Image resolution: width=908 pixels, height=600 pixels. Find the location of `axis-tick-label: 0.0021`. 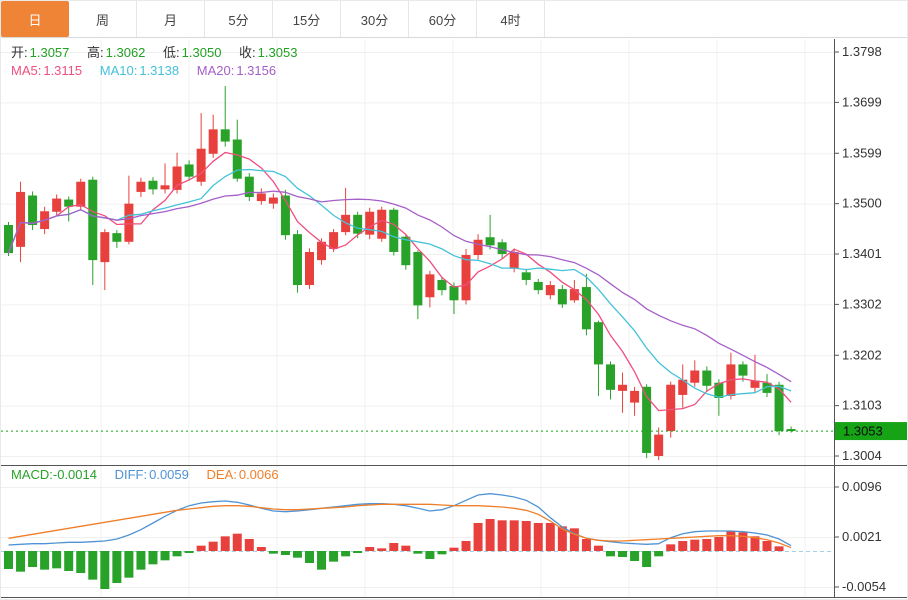

axis-tick-label: 0.0021 is located at coordinates (862, 536).